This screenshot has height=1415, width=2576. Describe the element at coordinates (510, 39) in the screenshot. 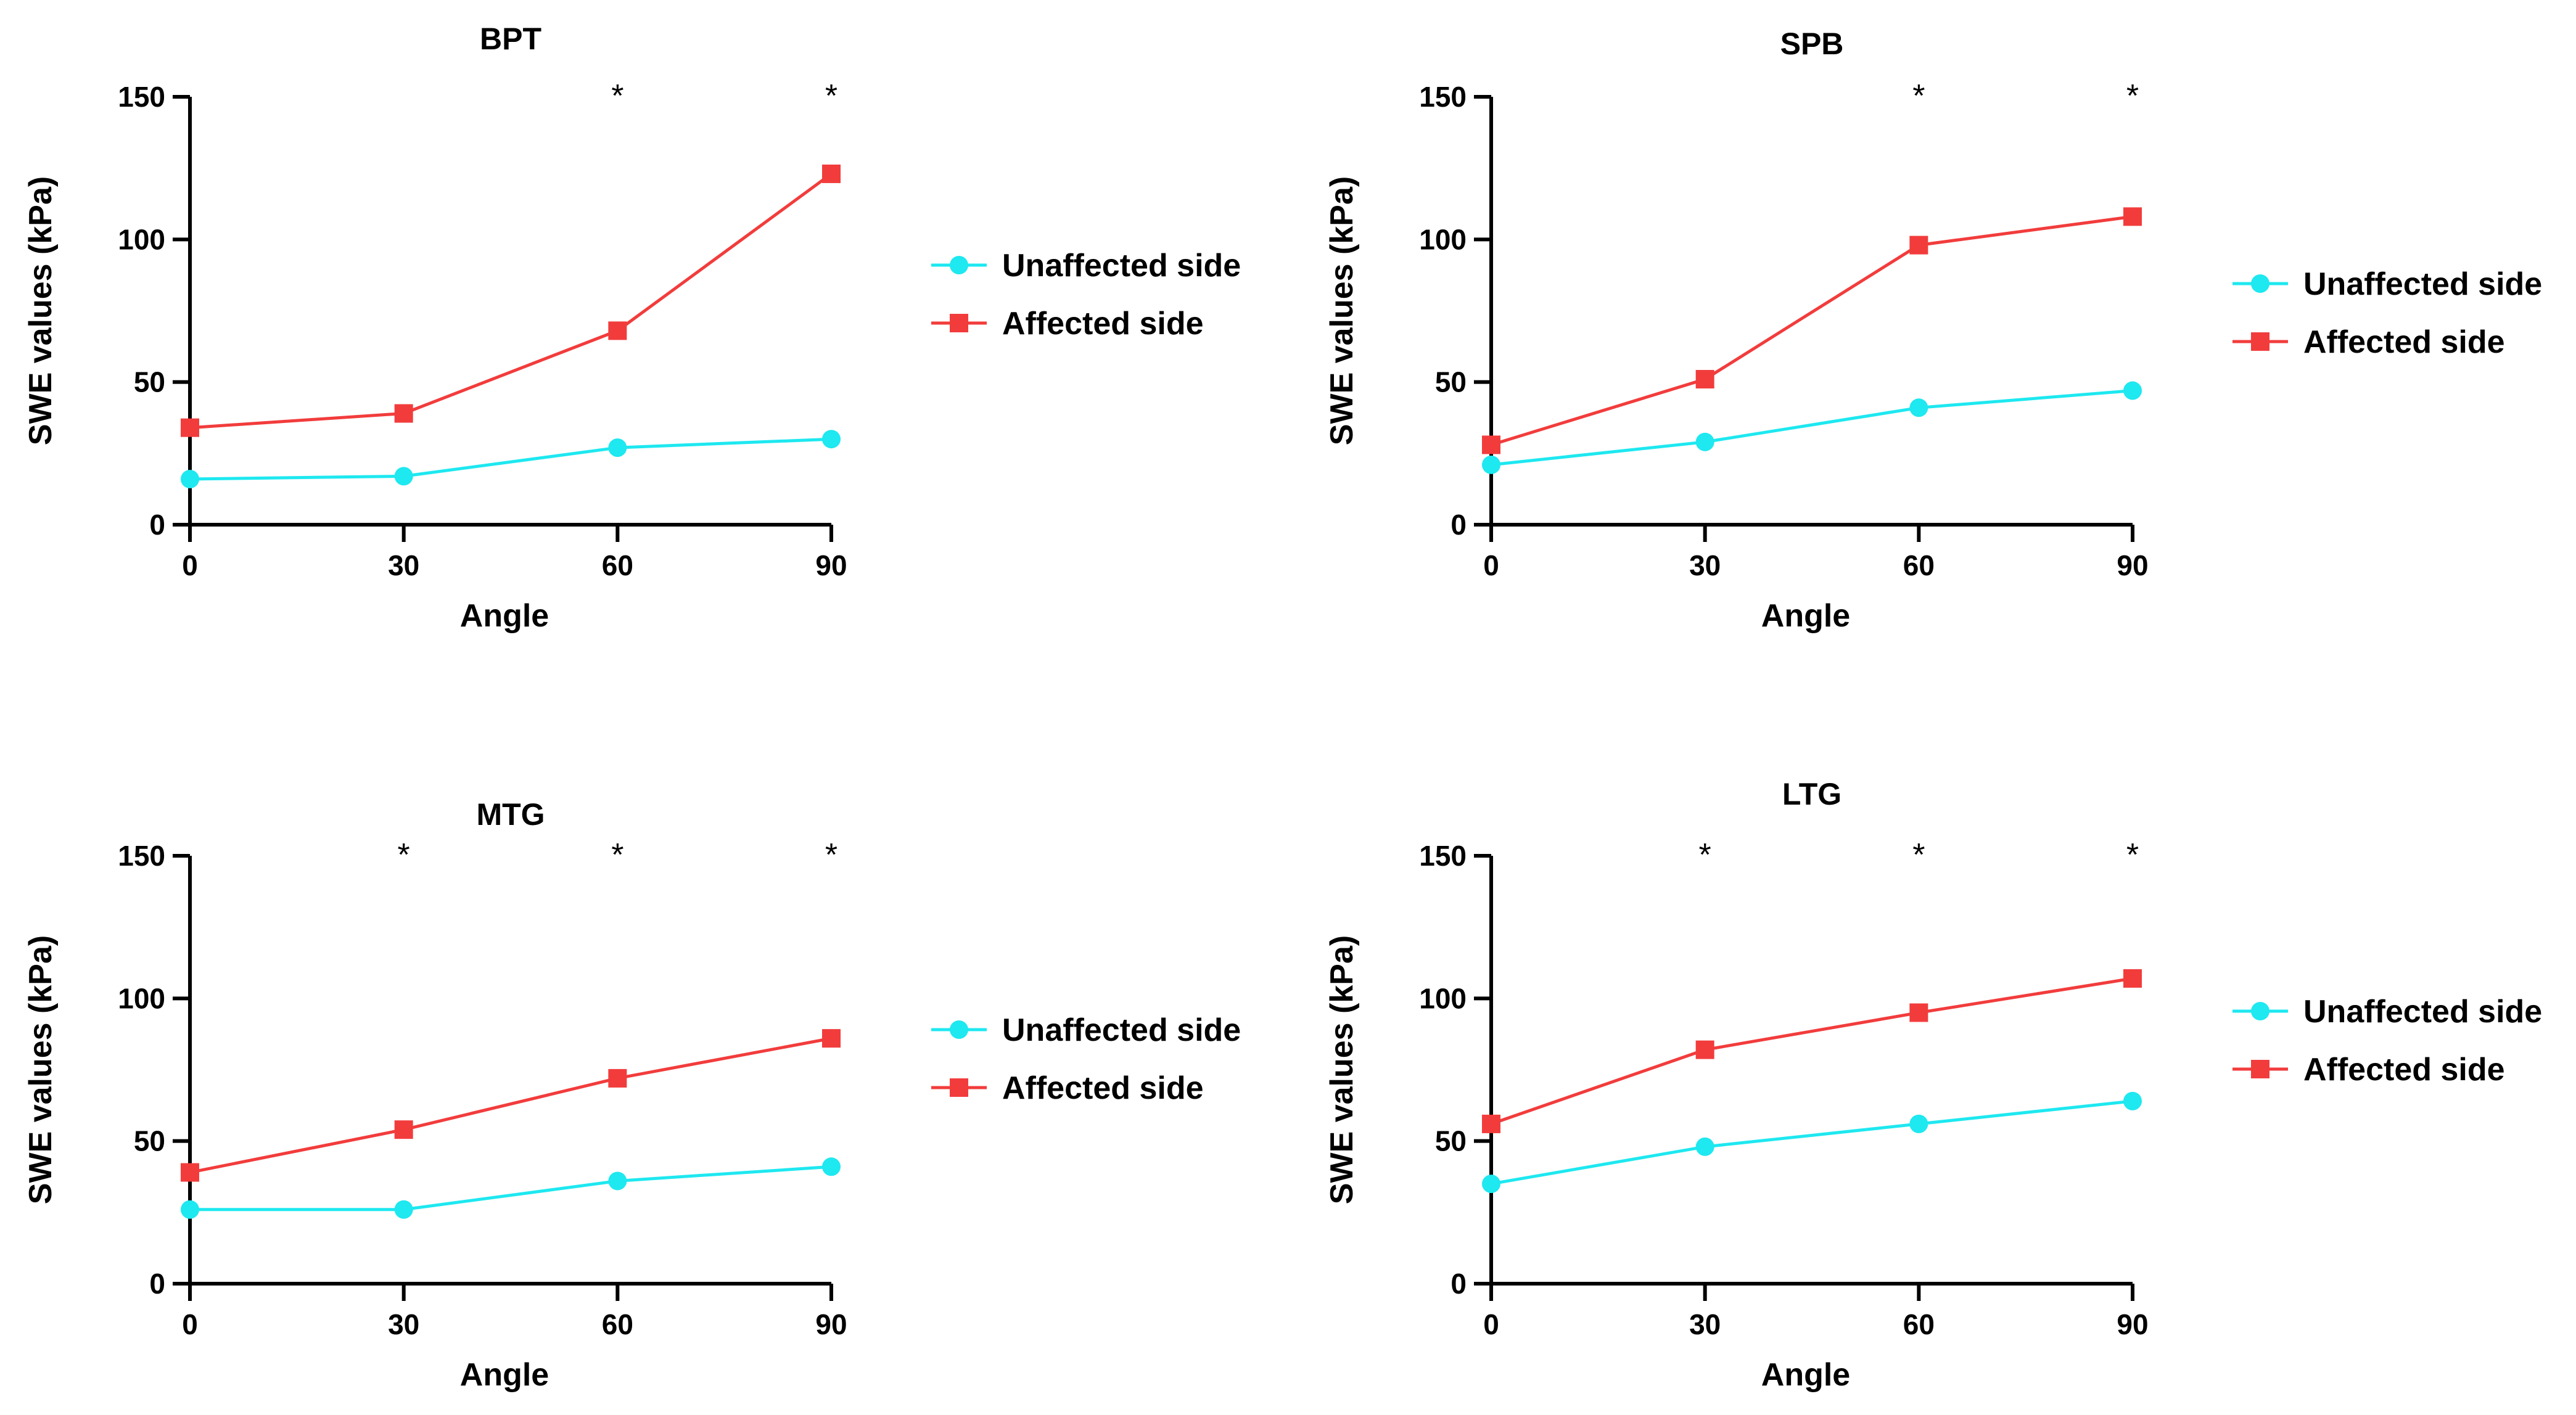

I see `chart-title: BPT` at that location.